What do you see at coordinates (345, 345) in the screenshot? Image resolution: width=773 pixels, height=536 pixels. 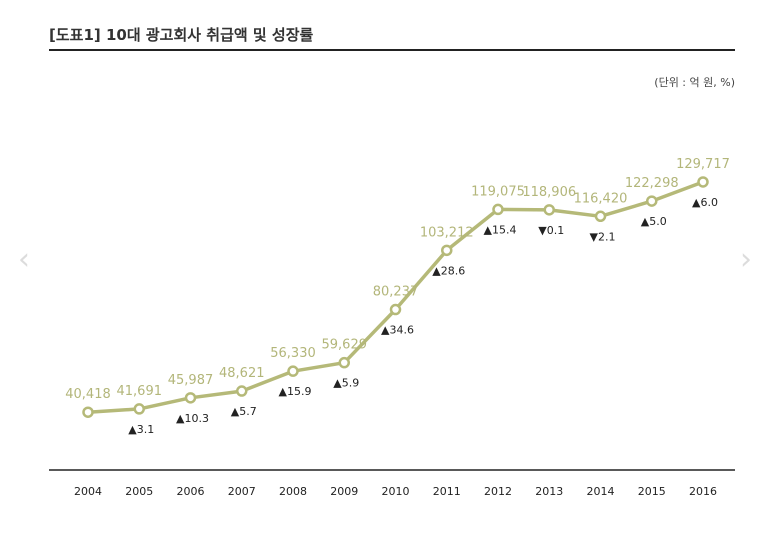 I see `data-value-label: 59,629` at bounding box center [345, 345].